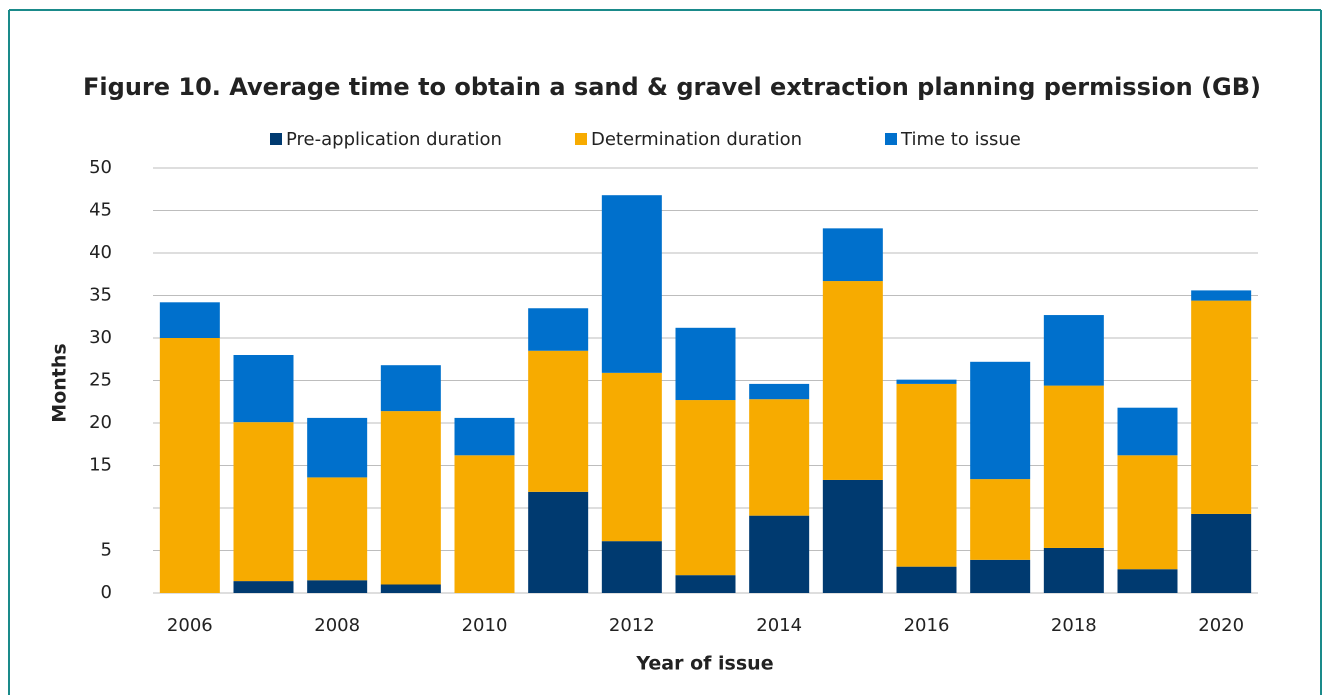 This screenshot has width=1324, height=695. What do you see at coordinates (632, 625) in the screenshot?
I see `x-tick-label: 2012` at bounding box center [632, 625].